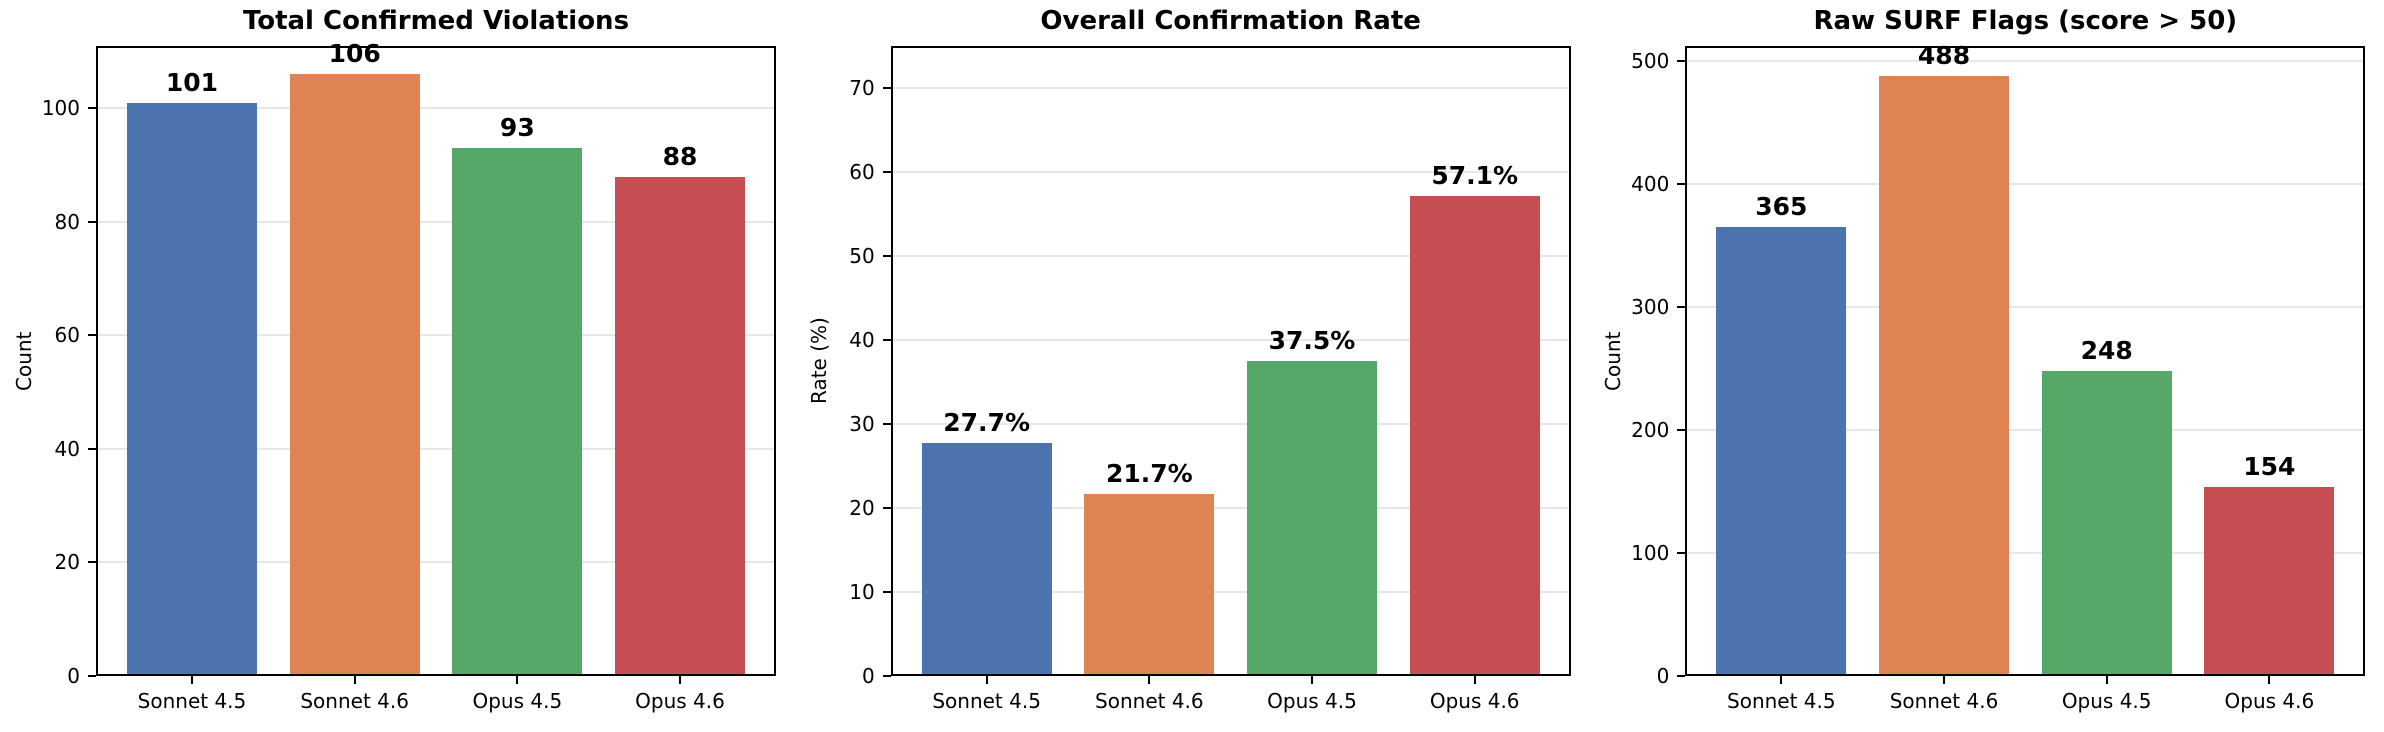  Describe the element at coordinates (862, 172) in the screenshot. I see `y-tick-label: 60` at that location.